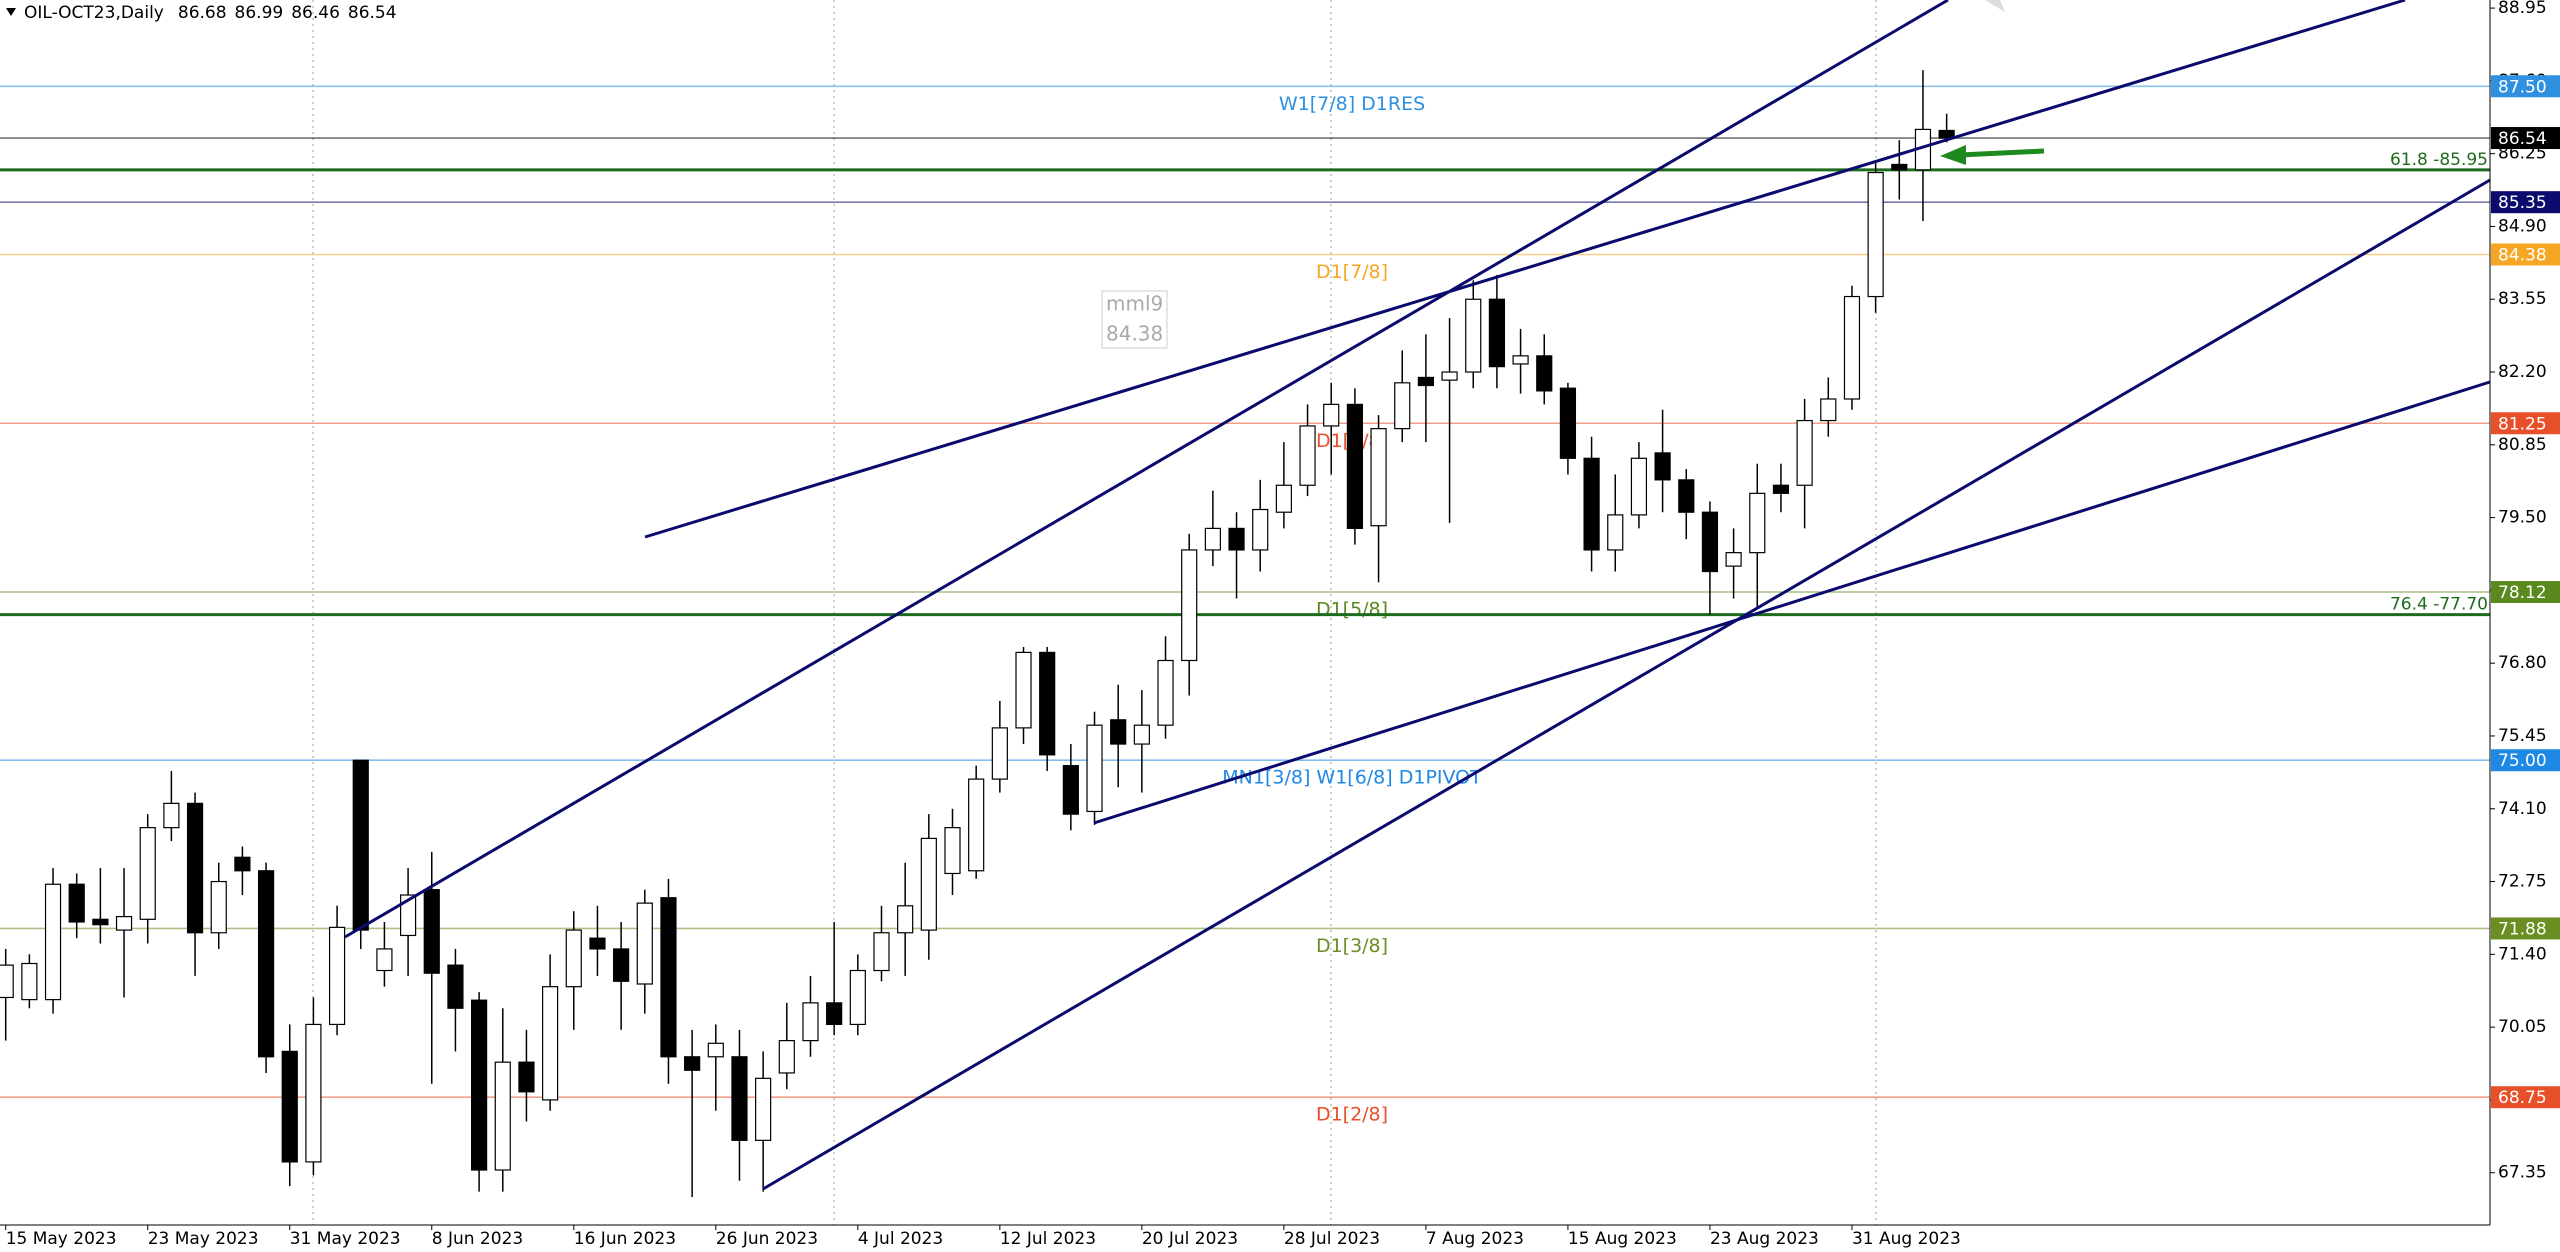 Image resolution: width=2560 pixels, height=1252 pixels. Describe the element at coordinates (2522, 1098) in the screenshot. I see `price-tag-label: 68.75` at that location.